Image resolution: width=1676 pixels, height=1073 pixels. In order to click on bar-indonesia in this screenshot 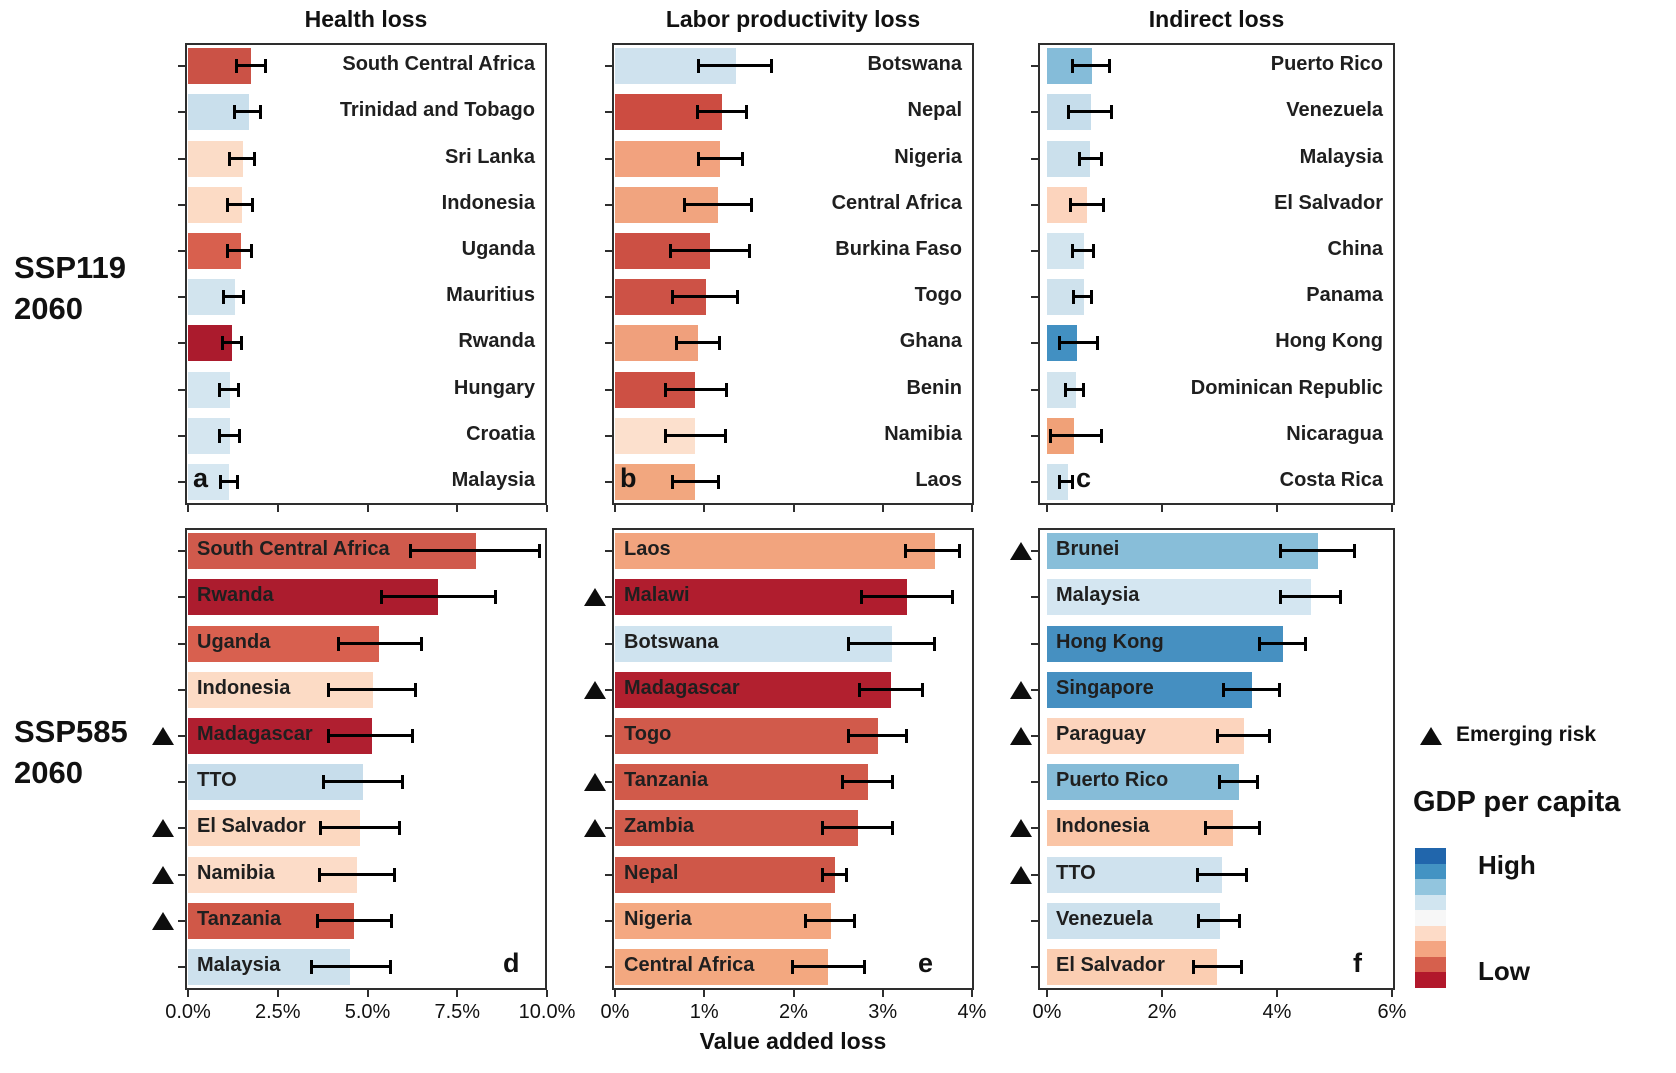, I will do `click(1140, 828)`.